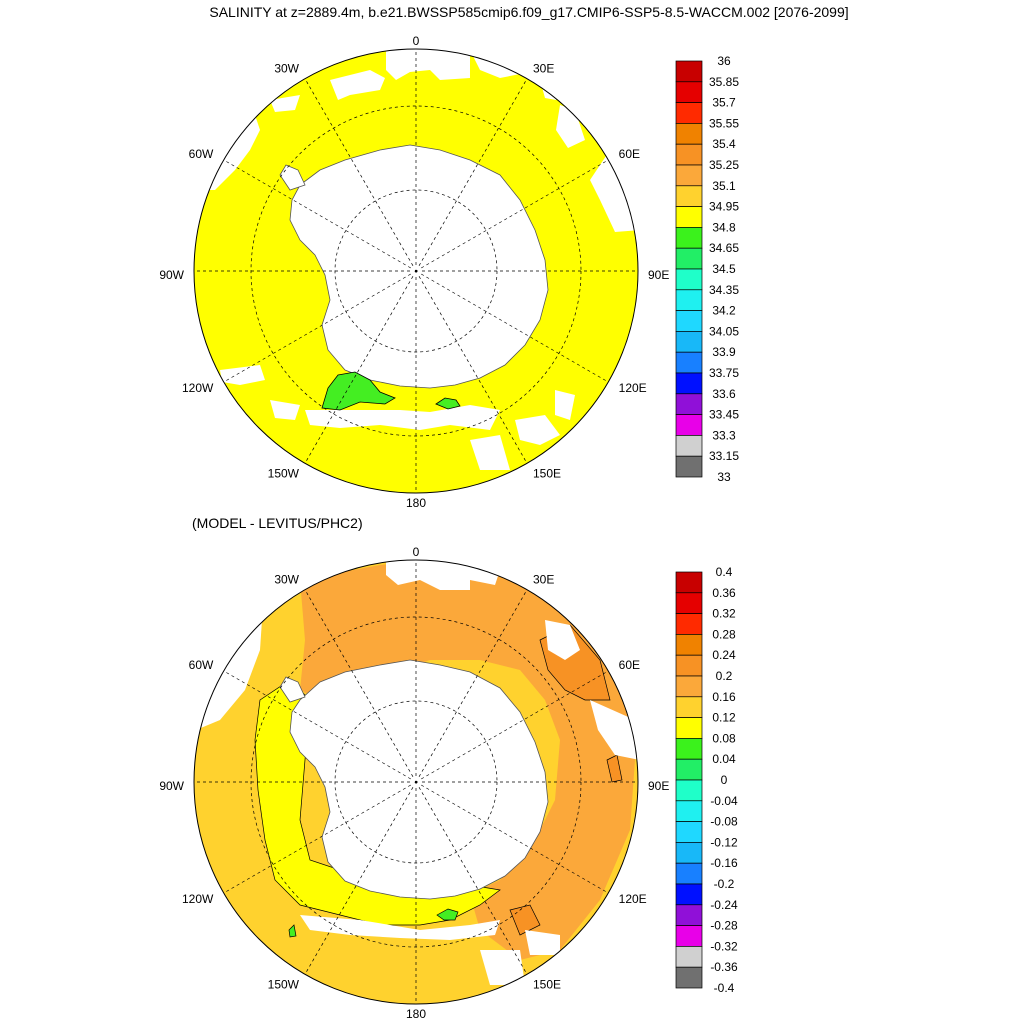  I want to click on colorbar-label: 0.04, so click(724, 759).